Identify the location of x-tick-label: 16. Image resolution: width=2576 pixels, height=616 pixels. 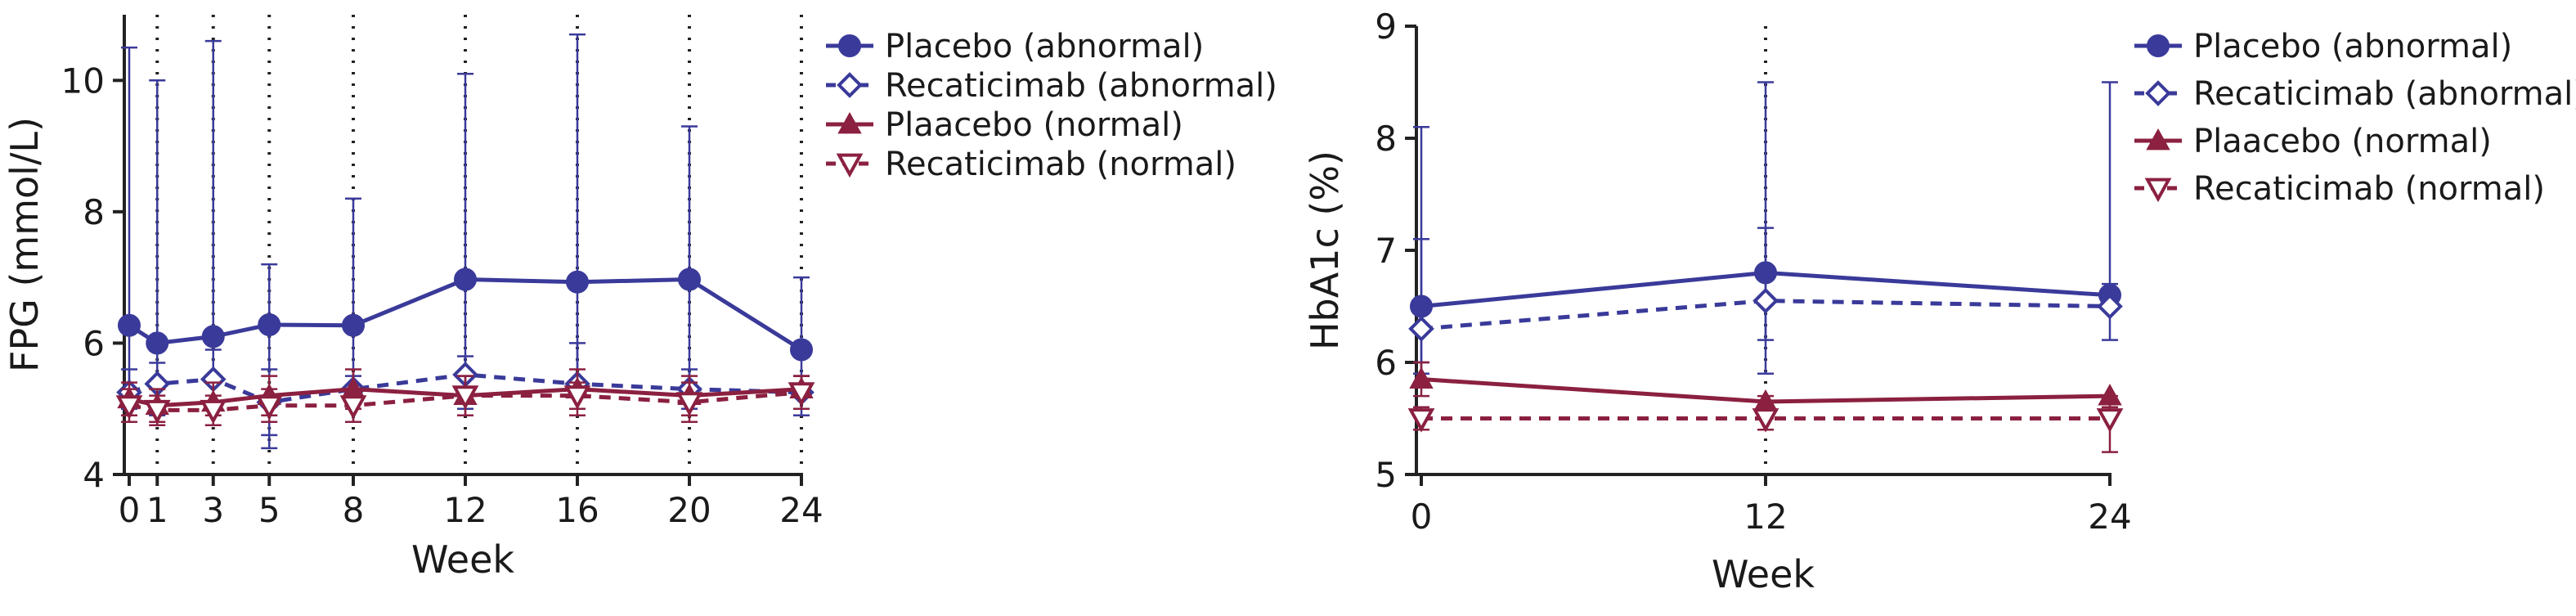
(577, 510).